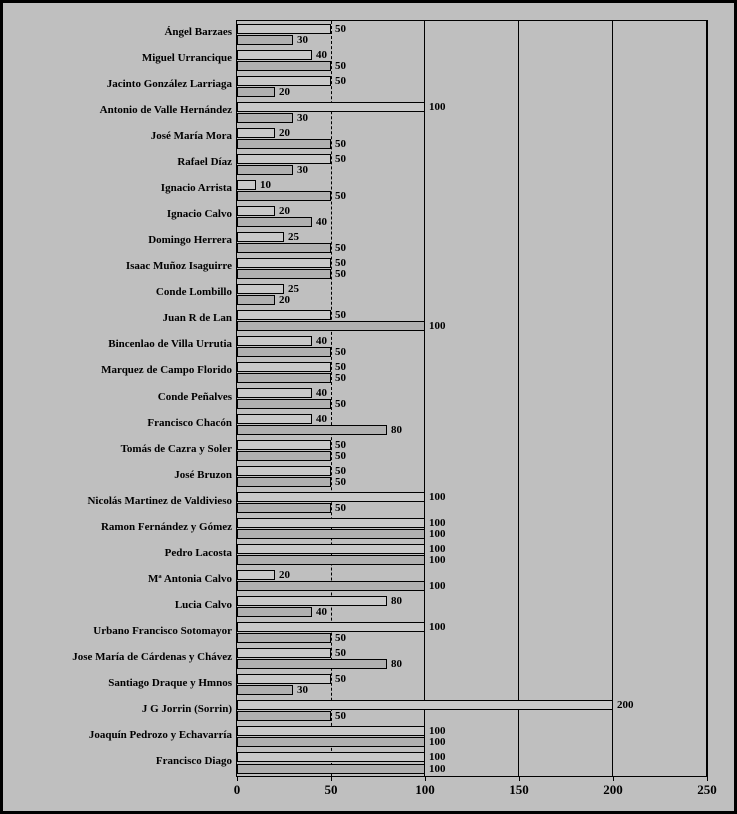 The height and width of the screenshot is (814, 737). What do you see at coordinates (331, 398) in the screenshot?
I see `reference-dashed-line` at bounding box center [331, 398].